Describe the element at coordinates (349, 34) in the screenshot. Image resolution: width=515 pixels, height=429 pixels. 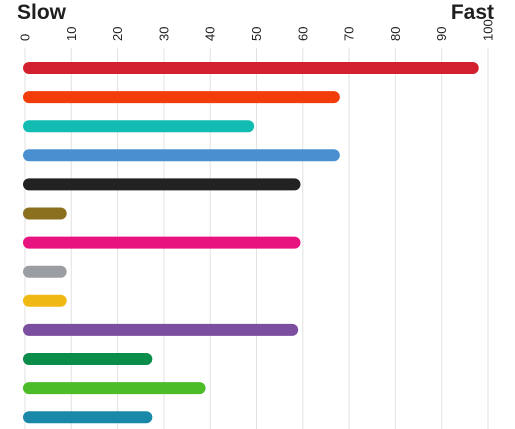
I see `tick-label-70: 70` at that location.